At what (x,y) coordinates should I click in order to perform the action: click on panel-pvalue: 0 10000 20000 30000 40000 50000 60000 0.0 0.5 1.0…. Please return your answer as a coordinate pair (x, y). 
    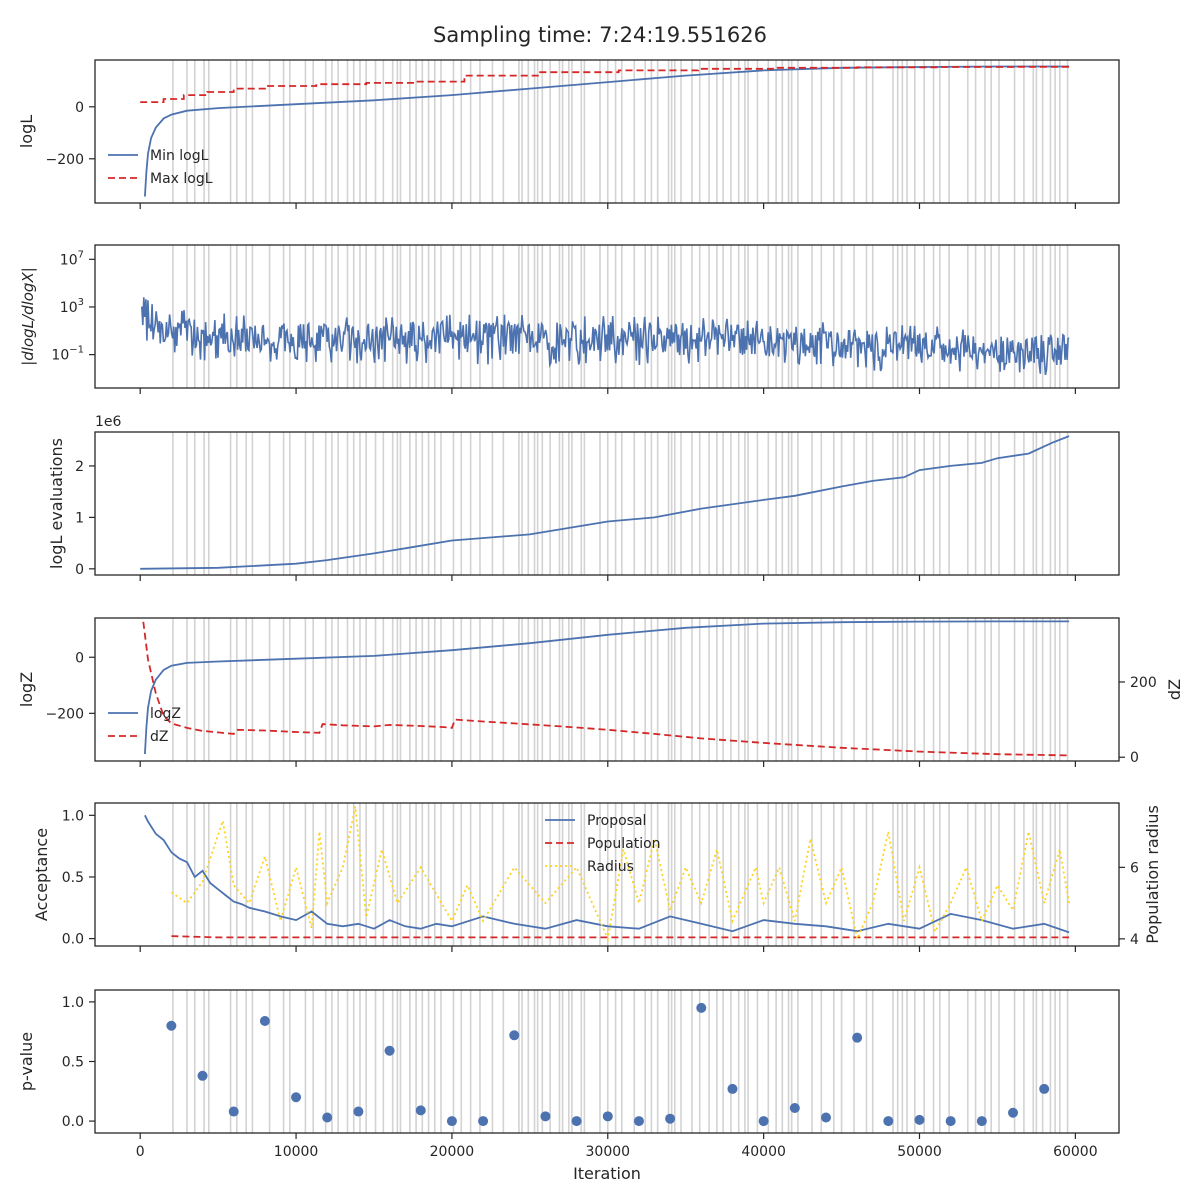
    Looking at the image, I should click on (568, 1074).